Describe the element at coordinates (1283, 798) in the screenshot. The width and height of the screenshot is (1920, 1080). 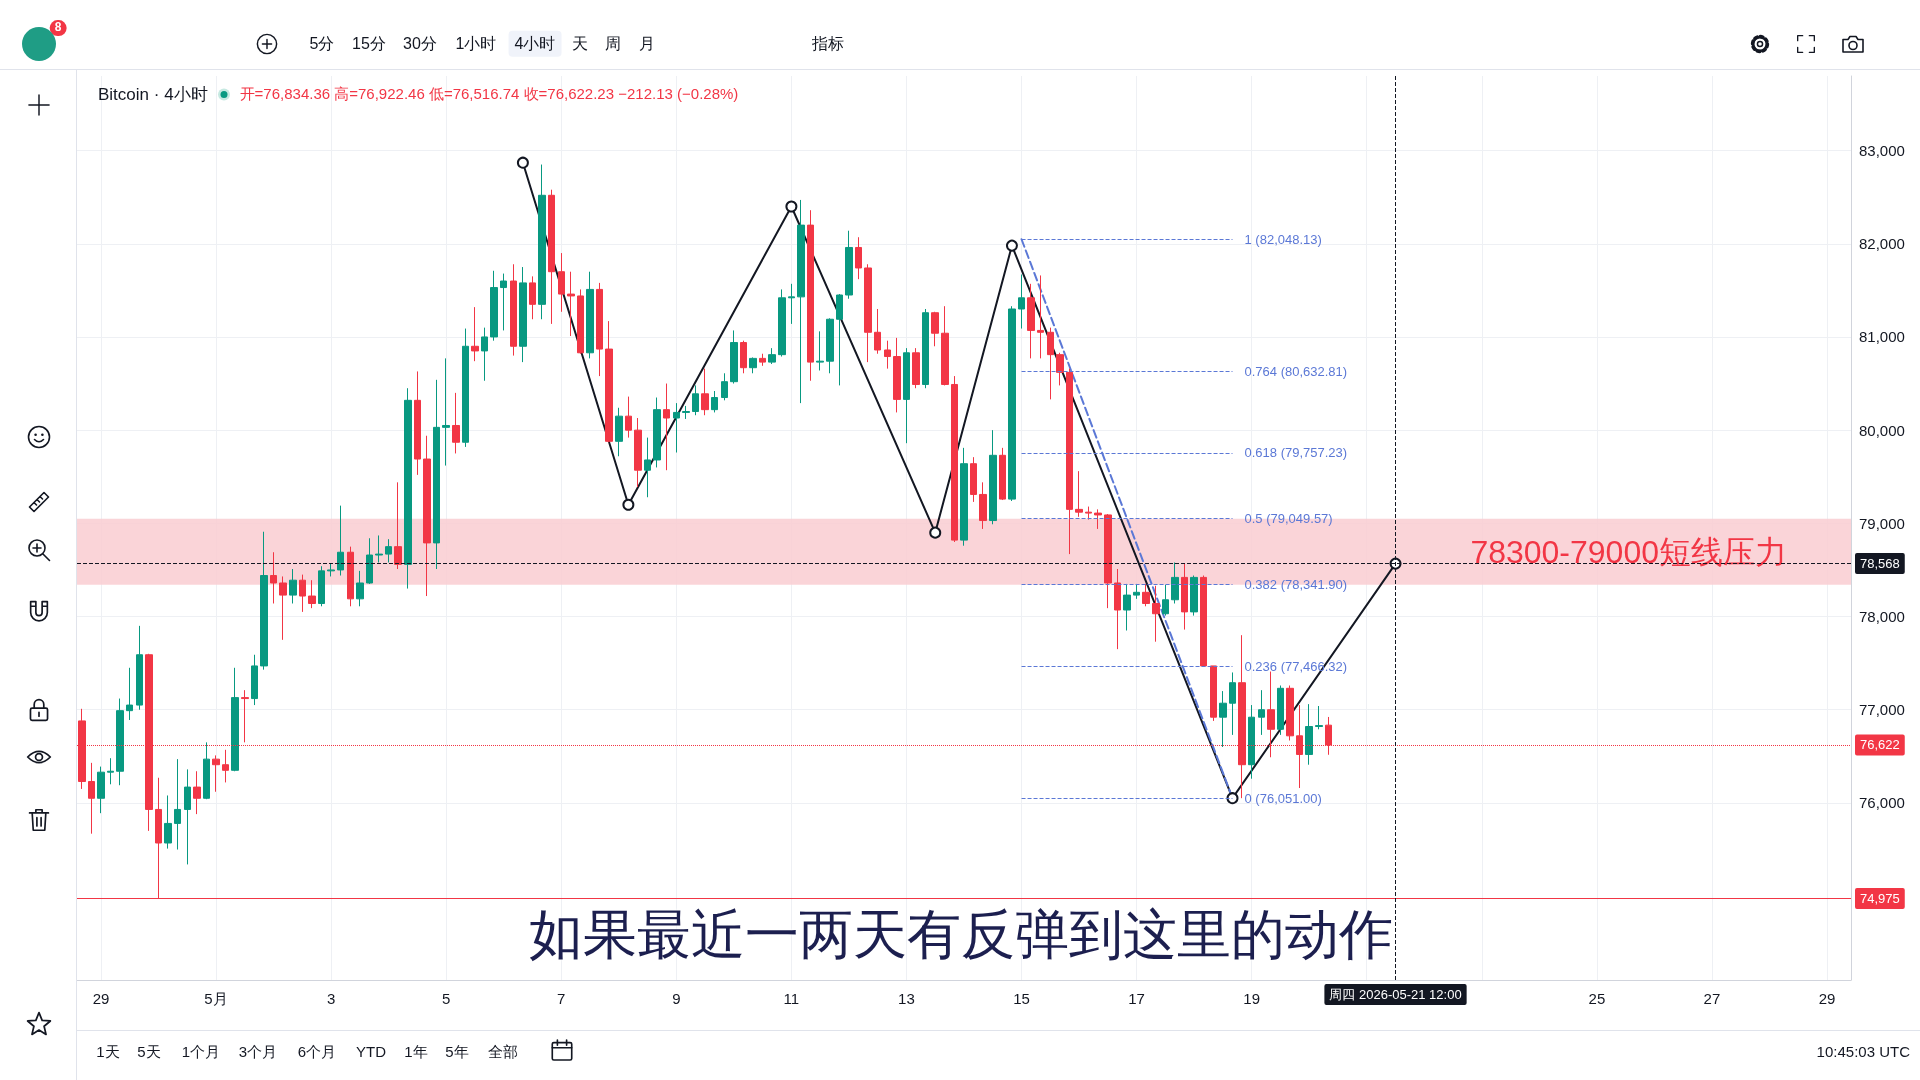
I see `ref-line-label: 0 (76,051.00)` at that location.